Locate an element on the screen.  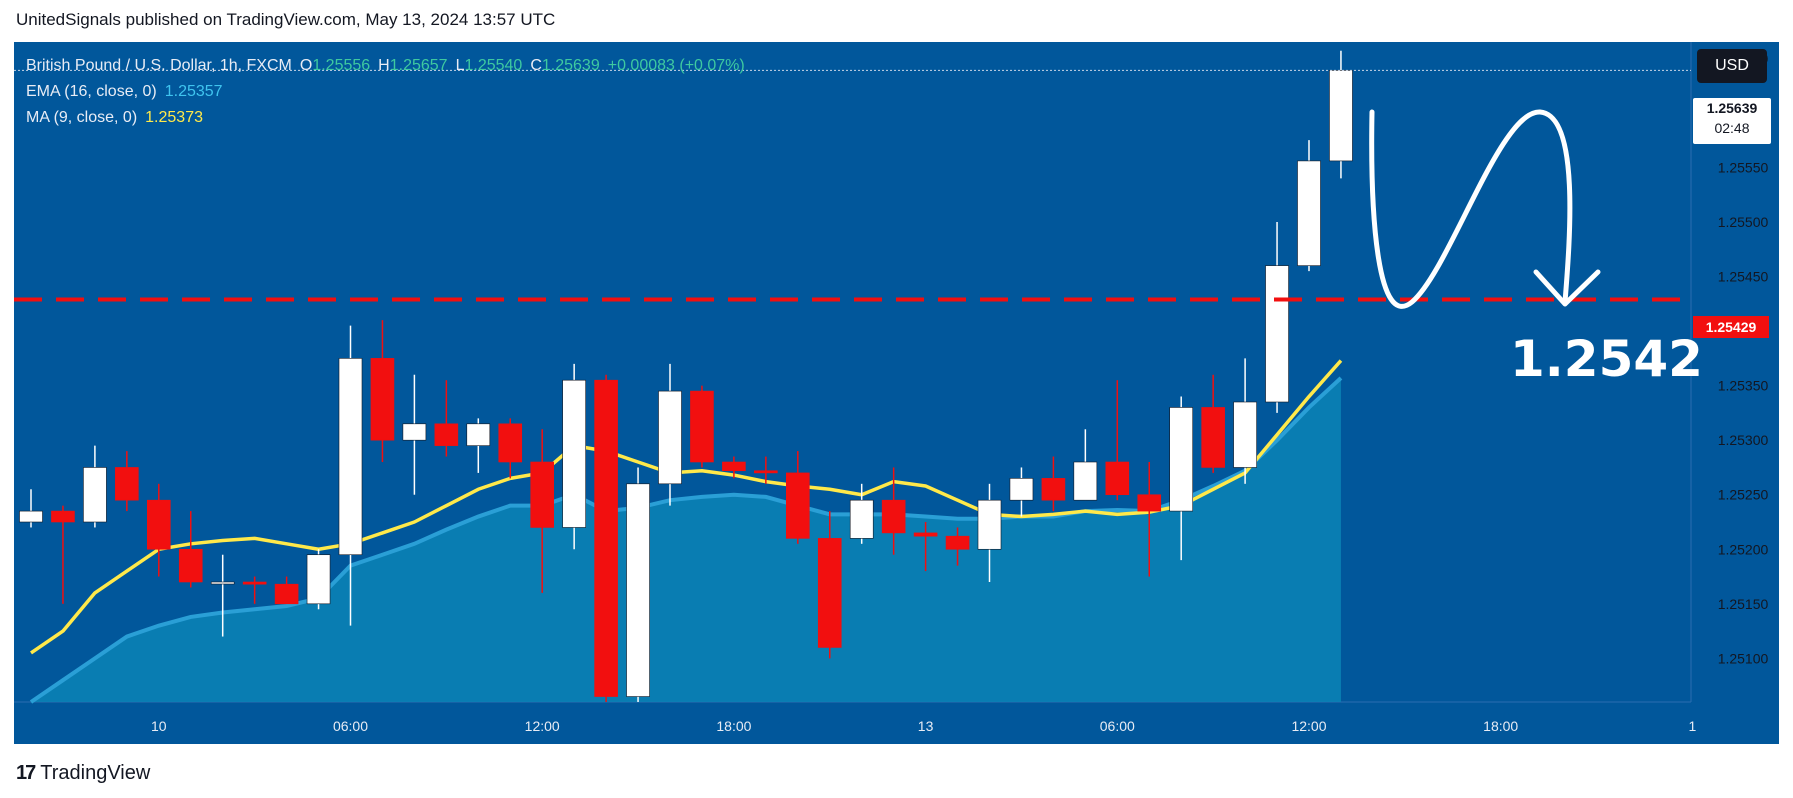
legend-ema-row: EMA (16, close, 0) 1.25357 is located at coordinates (385, 92).